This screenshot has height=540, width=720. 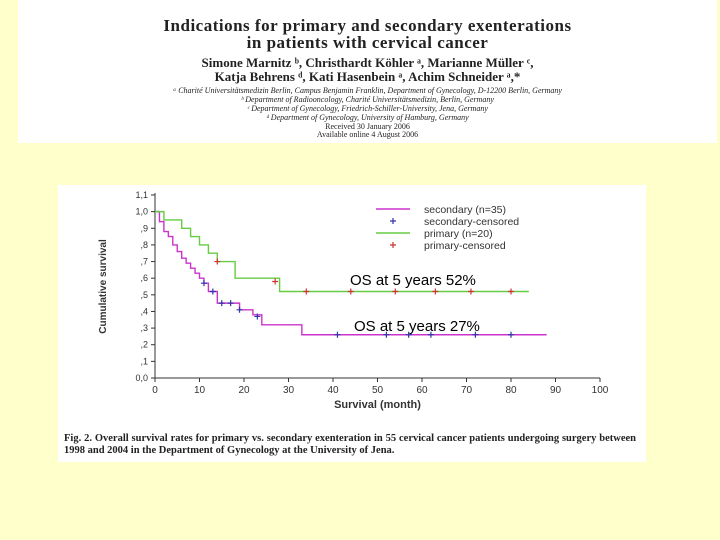 What do you see at coordinates (141, 195) in the screenshot?
I see `y-tick-label: 1,1` at bounding box center [141, 195].